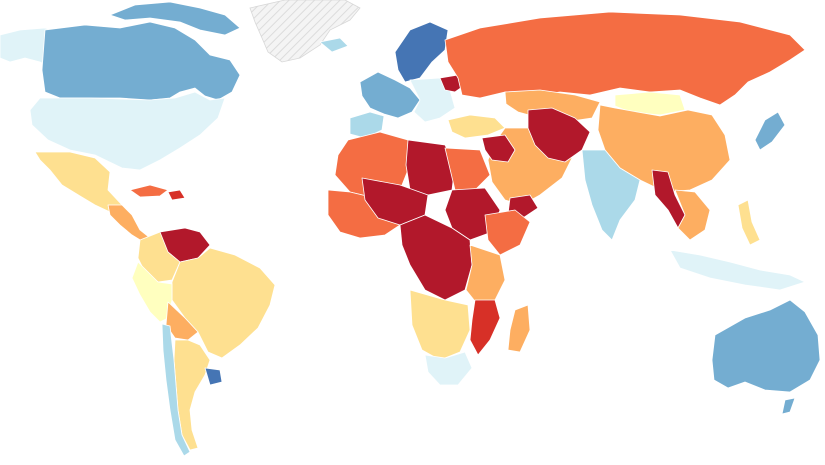 The width and height of the screenshot is (825, 465). I want to click on region-greenland, so click(305, 31).